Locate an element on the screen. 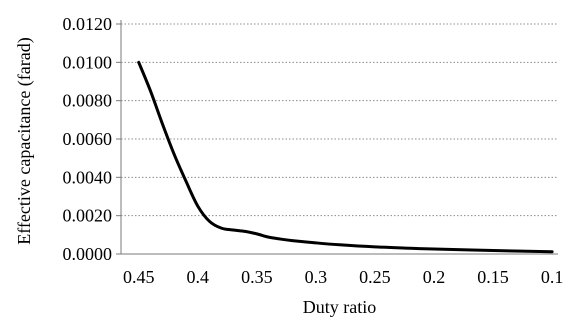 This screenshot has height=323, width=571. x-tick-label: 0.35 is located at coordinates (257, 277).